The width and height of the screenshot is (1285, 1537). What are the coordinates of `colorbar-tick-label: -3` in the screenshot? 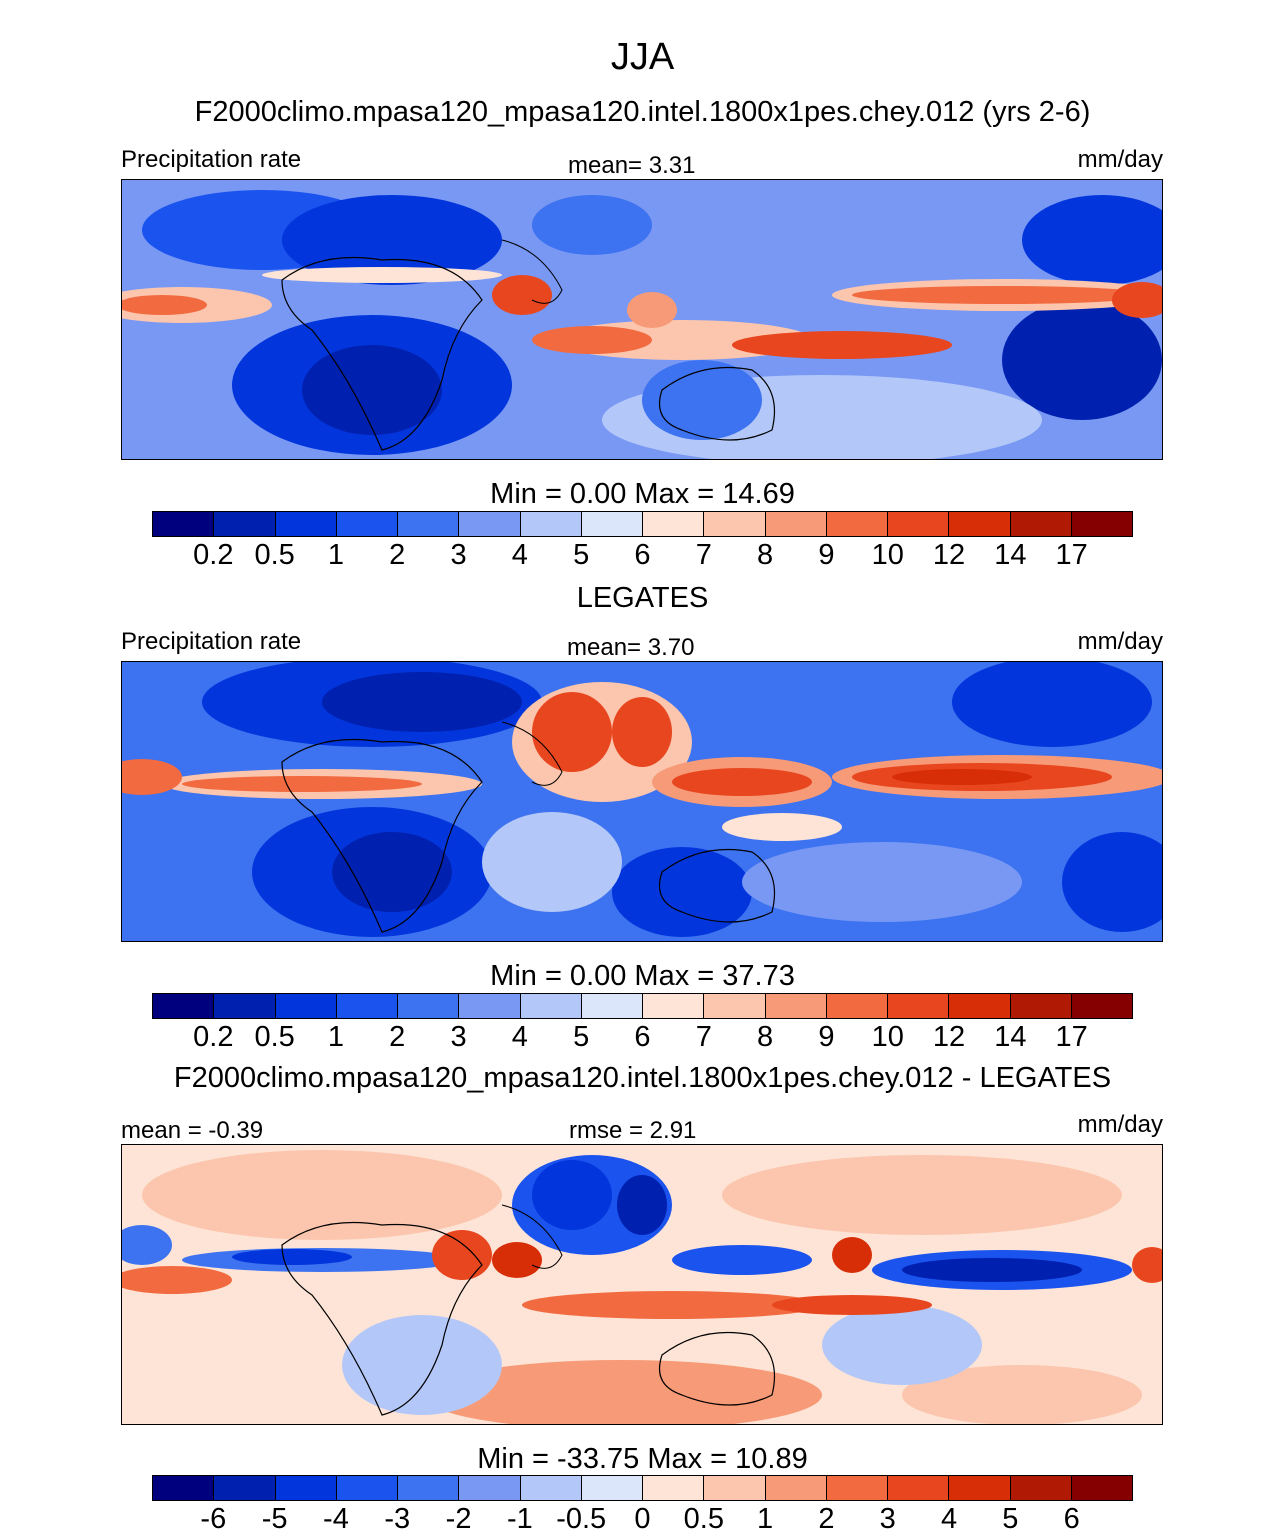 It's located at (397, 1519).